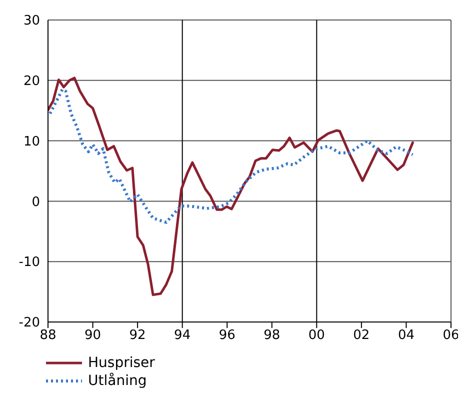  I want to click on x-tick-label: 00, so click(316, 336).